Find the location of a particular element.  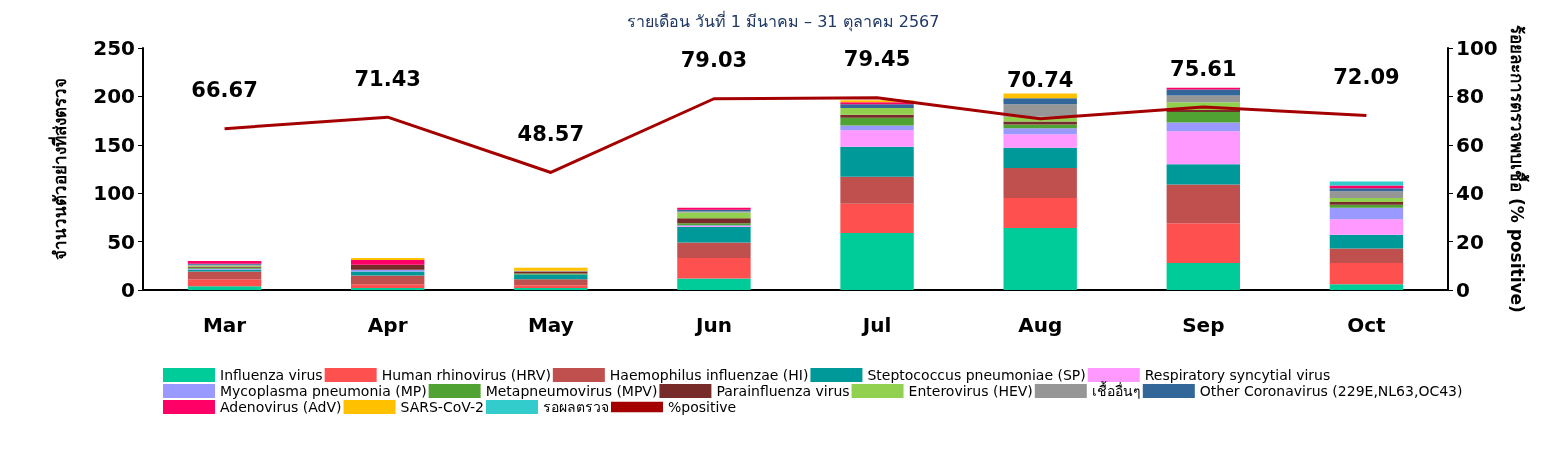

legend-label: รอผลตรวจ is located at coordinates (575, 407).